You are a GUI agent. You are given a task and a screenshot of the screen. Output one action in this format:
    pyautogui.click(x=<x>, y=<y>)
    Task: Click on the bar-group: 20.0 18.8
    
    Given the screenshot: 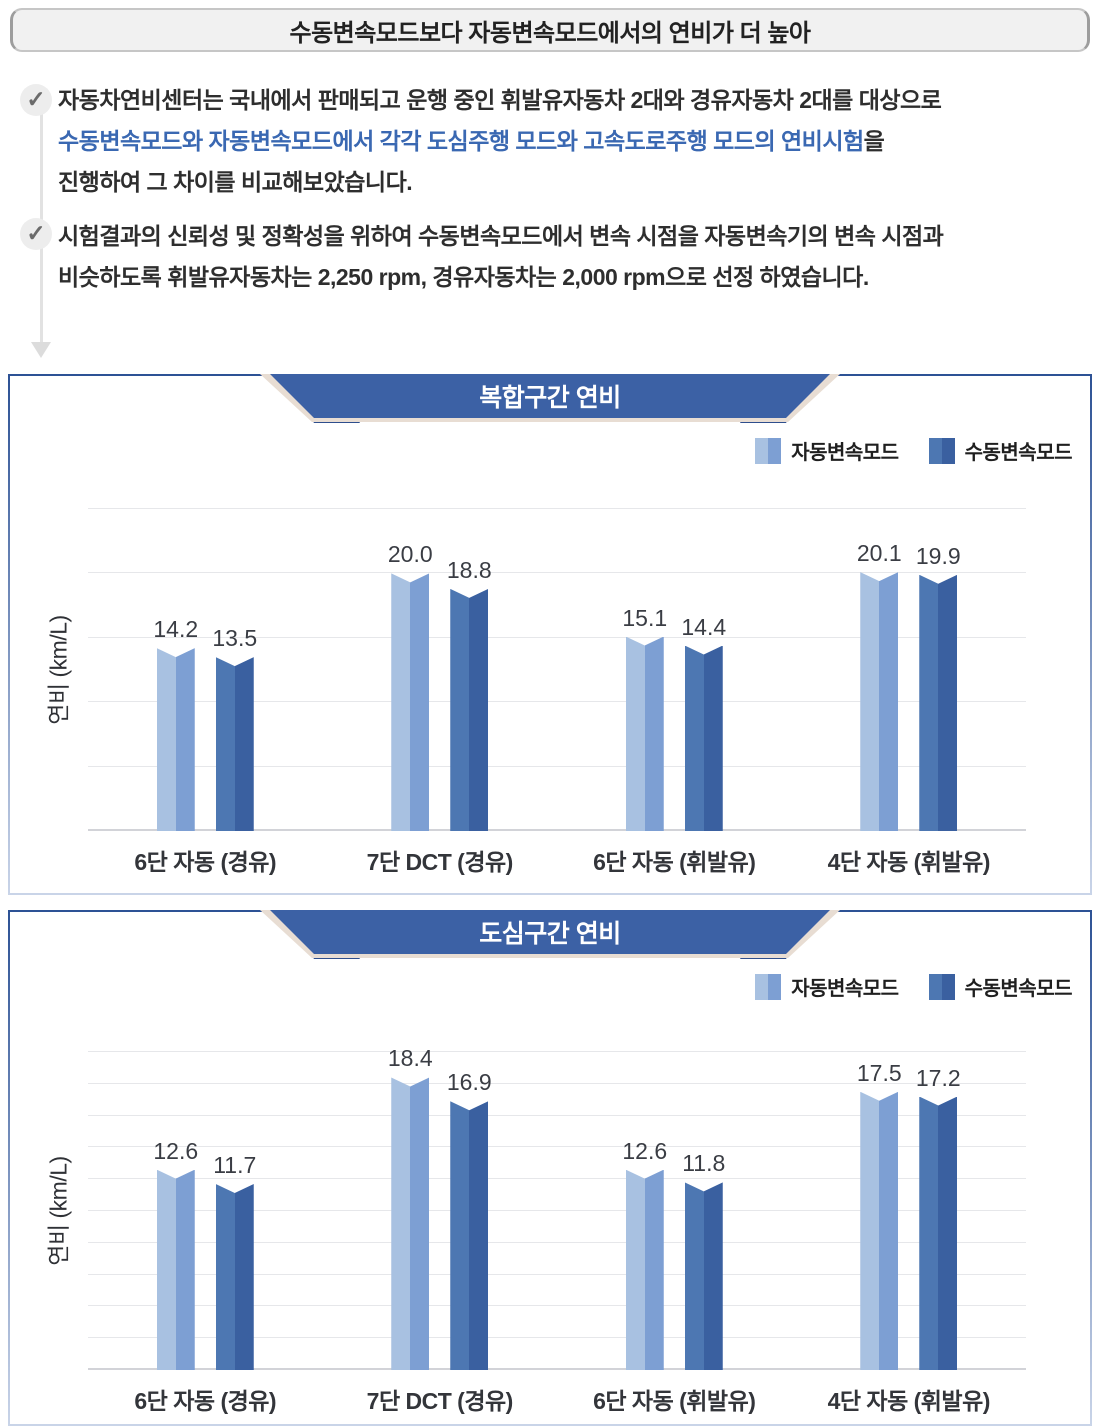 What is the action you would take?
    pyautogui.click(x=440, y=670)
    